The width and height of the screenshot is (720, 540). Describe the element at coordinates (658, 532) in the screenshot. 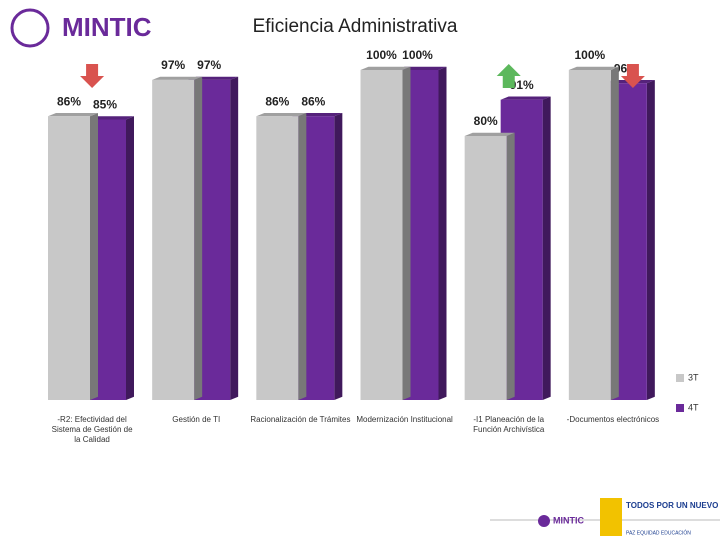

I see `footer-motto: PAZ EQUIDAD EDUCACIÓN` at that location.